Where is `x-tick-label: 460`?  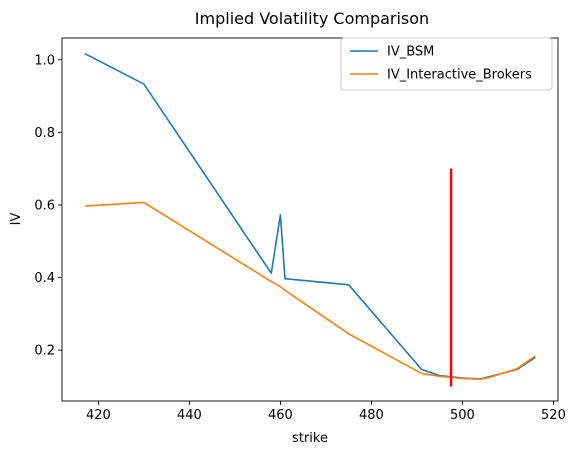 x-tick-label: 460 is located at coordinates (280, 415).